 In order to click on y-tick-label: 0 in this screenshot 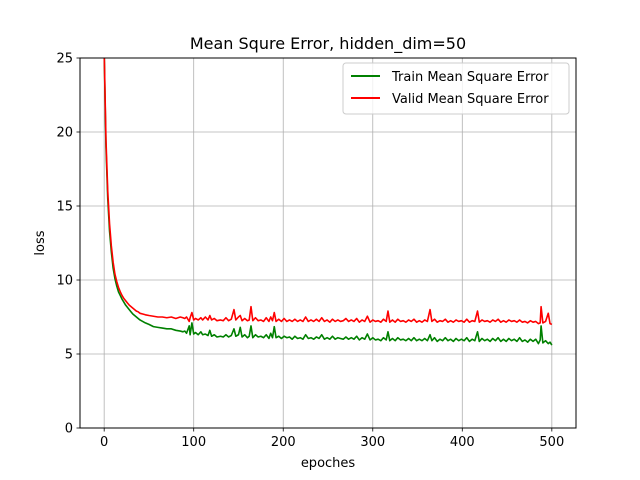, I will do `click(69, 429)`.